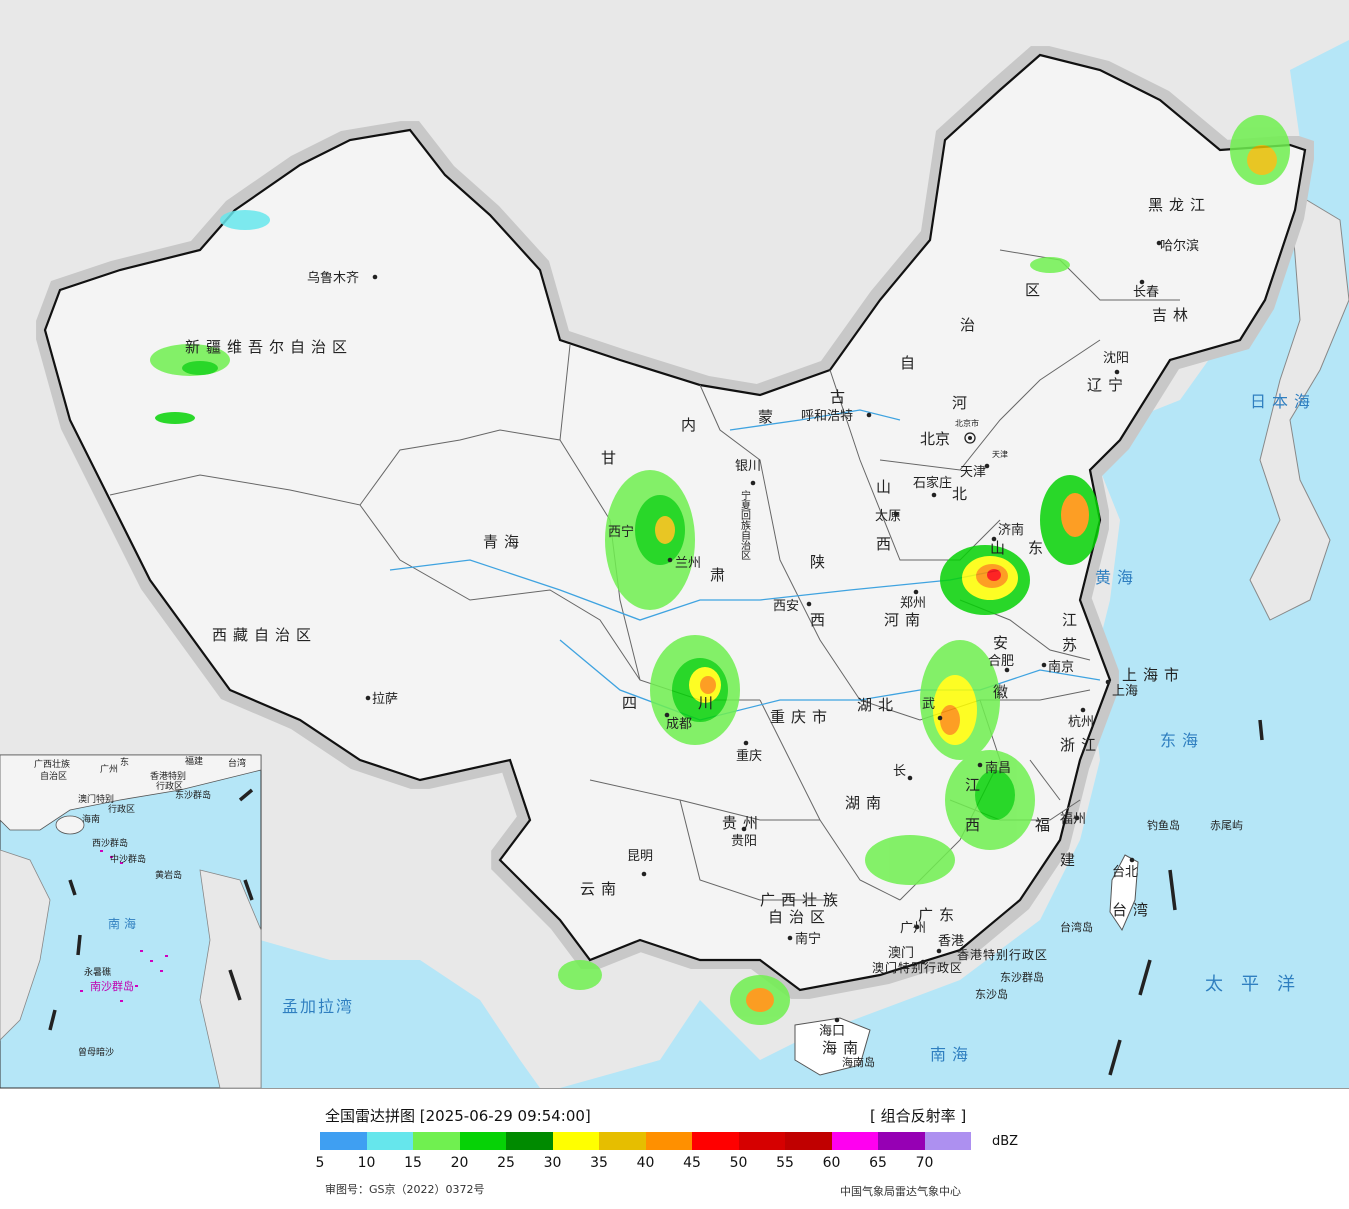 The image size is (1349, 1209). I want to click on city-label: 南昌, so click(998, 768).